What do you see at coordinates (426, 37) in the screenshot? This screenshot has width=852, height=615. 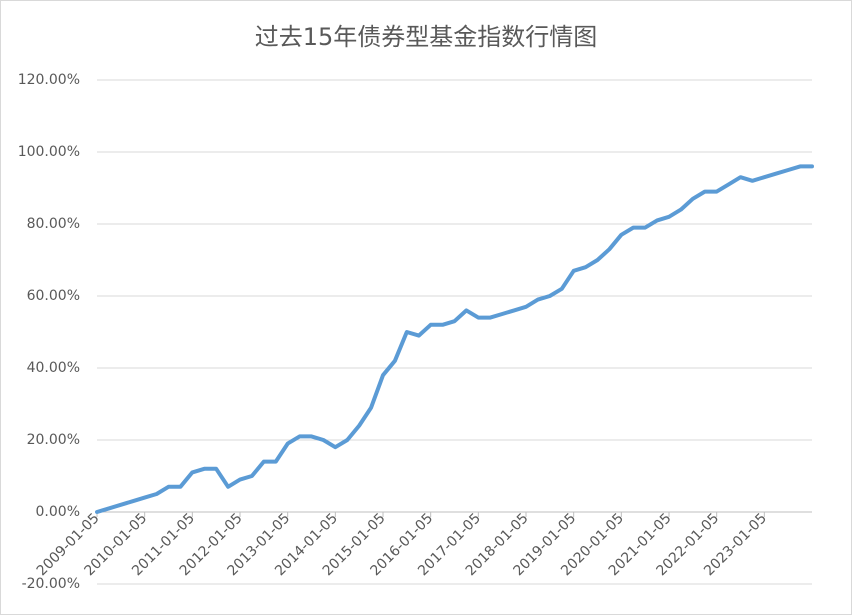 I see `chart-title: 过去15年债券型基金指数行情图` at bounding box center [426, 37].